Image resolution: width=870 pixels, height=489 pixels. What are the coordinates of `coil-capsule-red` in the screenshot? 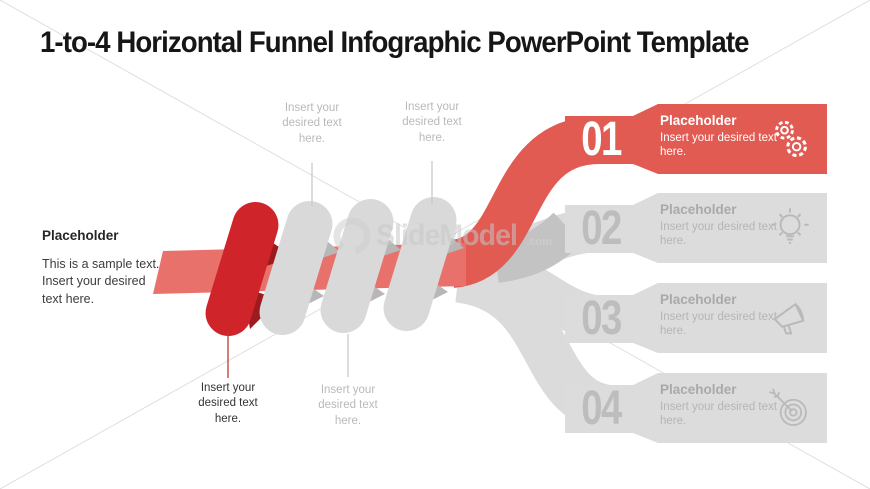 It's located at (242, 269).